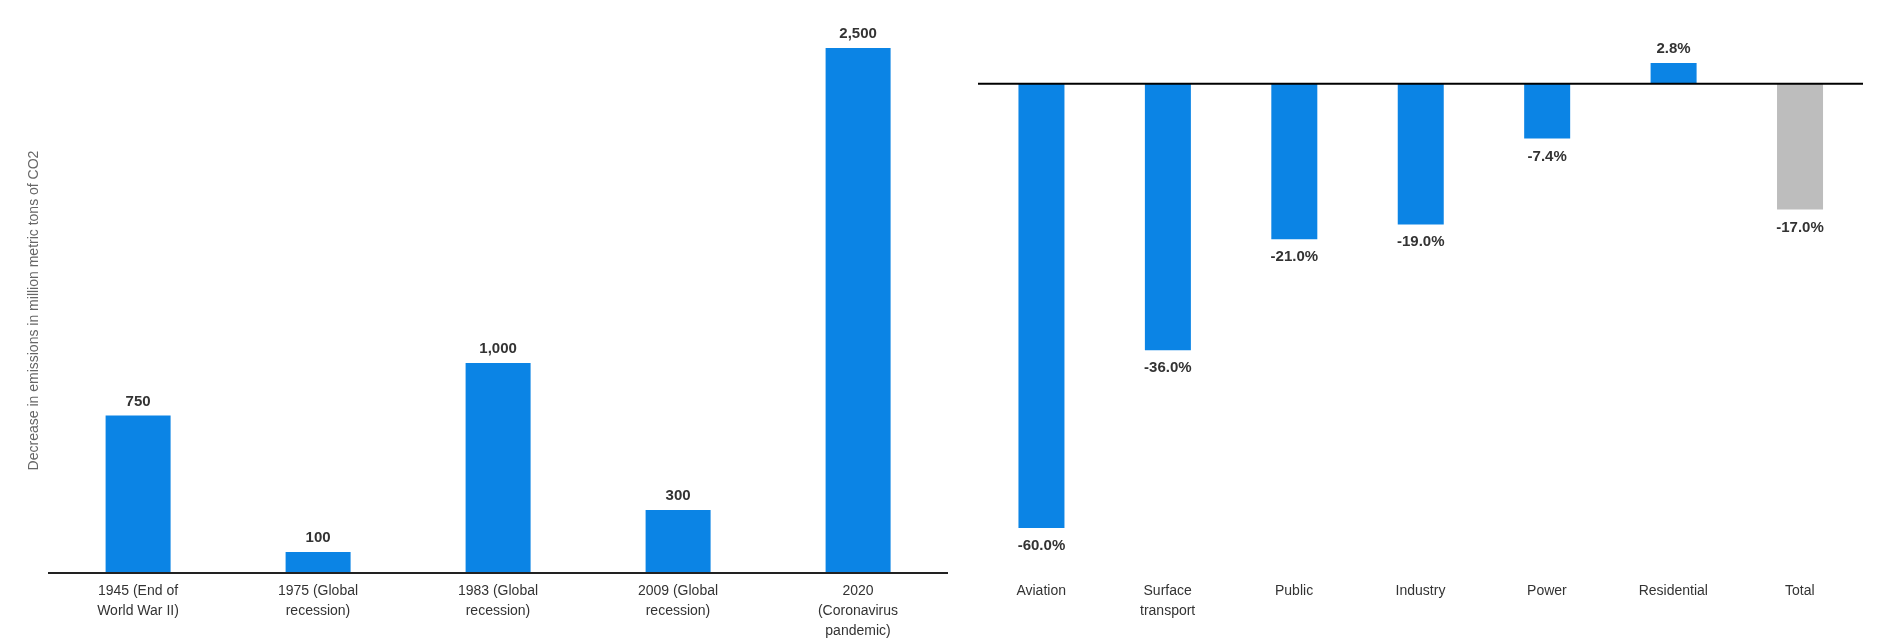 The height and width of the screenshot is (643, 1897). I want to click on data-label: 2,500, so click(858, 32).